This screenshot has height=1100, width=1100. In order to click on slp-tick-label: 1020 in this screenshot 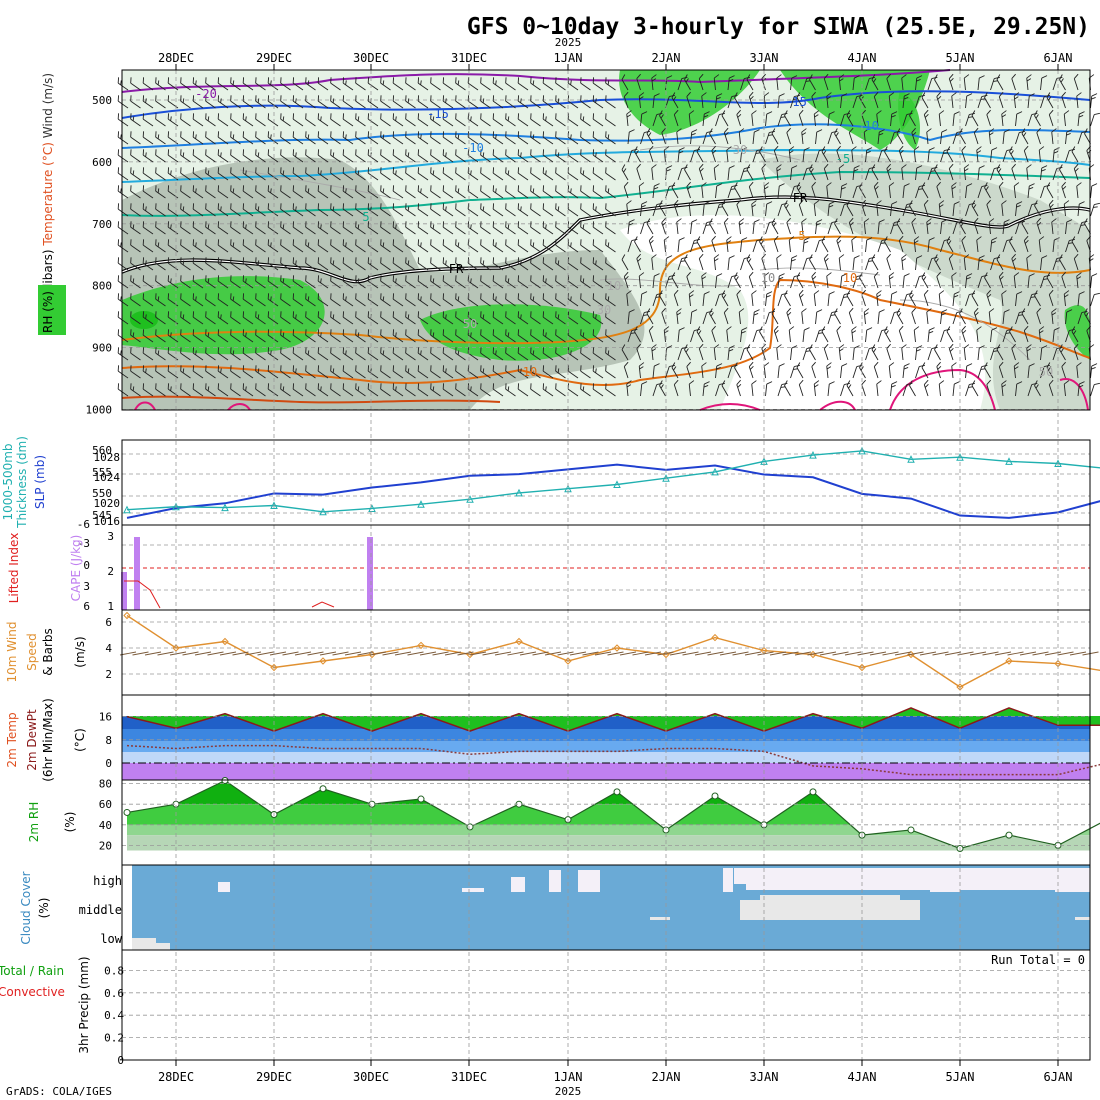, I will do `click(107, 503)`.